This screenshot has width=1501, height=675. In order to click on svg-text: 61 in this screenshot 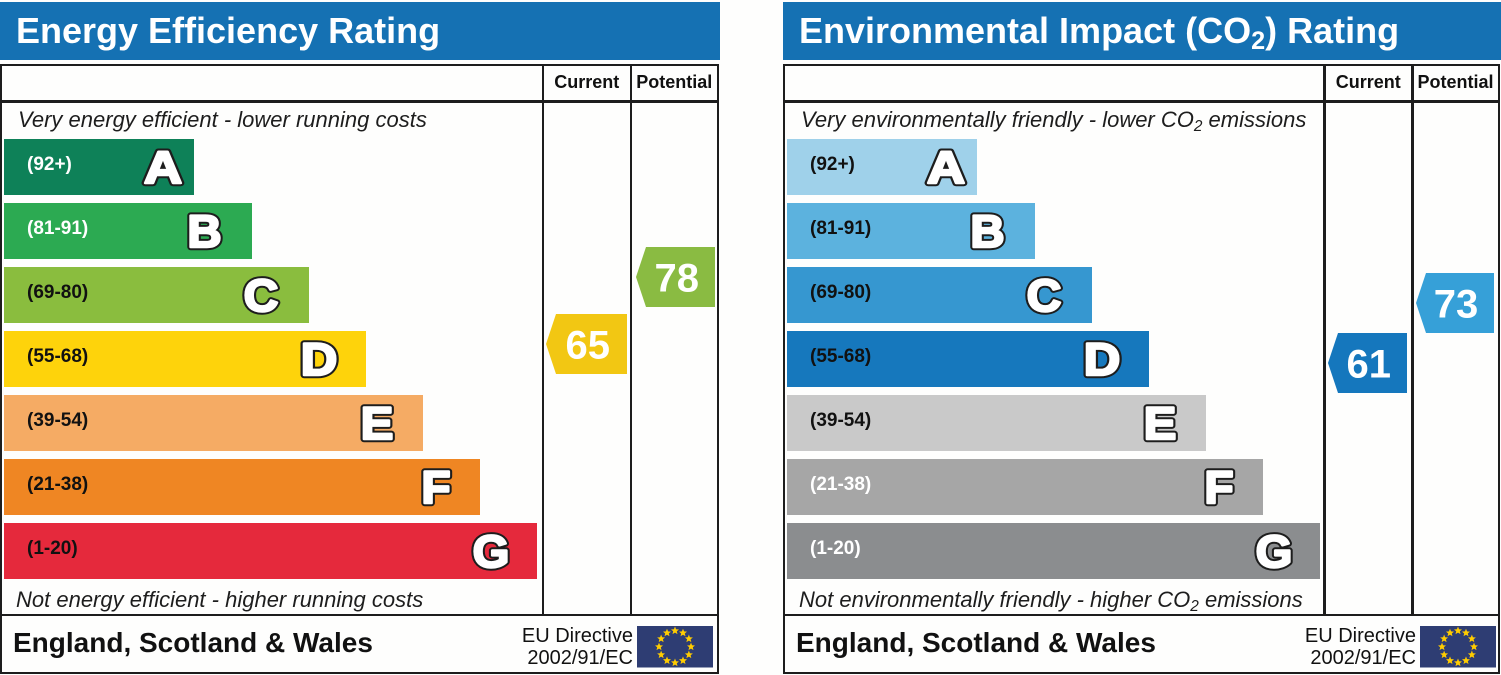, I will do `click(1368, 365)`.